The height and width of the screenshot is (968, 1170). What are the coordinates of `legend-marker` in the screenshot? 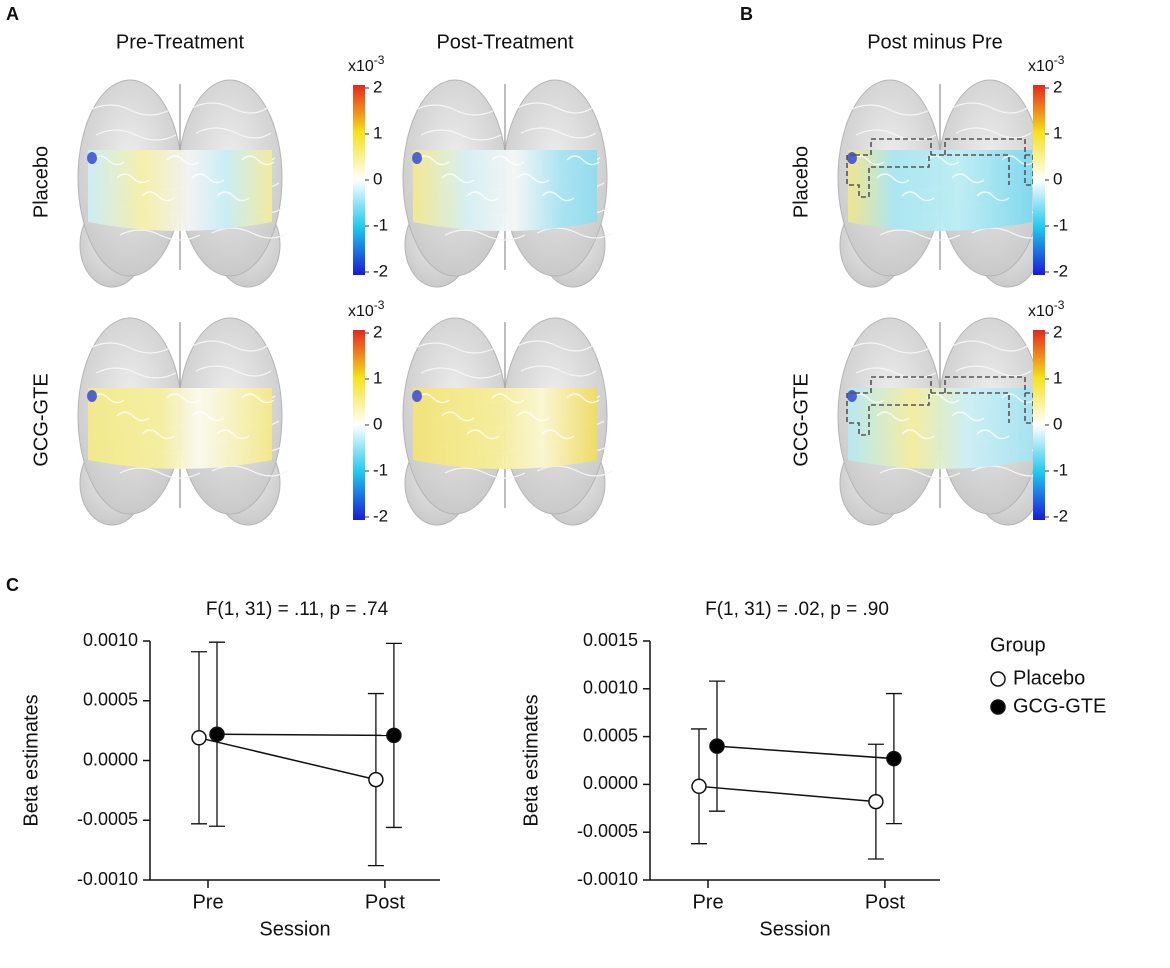 It's located at (998, 707).